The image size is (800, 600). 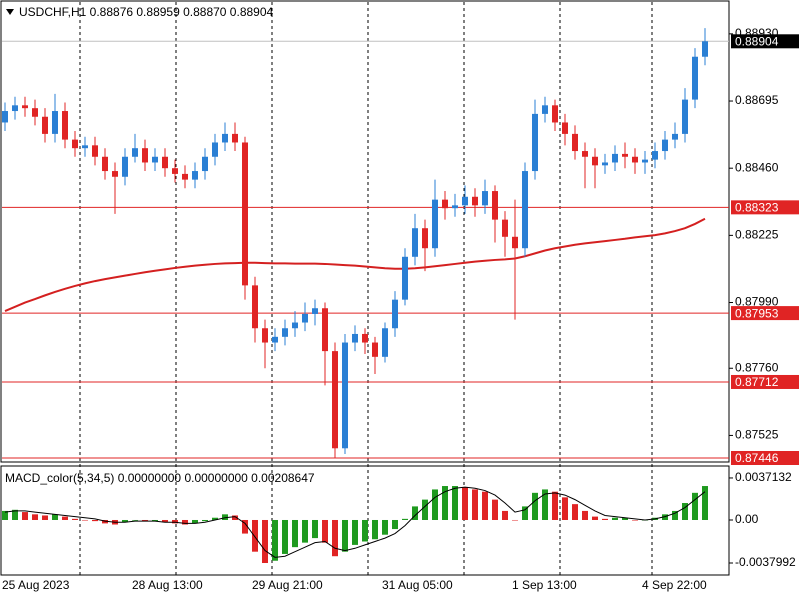 What do you see at coordinates (765, 562) in the screenshot?
I see `y-tick-label: -0.0037992` at bounding box center [765, 562].